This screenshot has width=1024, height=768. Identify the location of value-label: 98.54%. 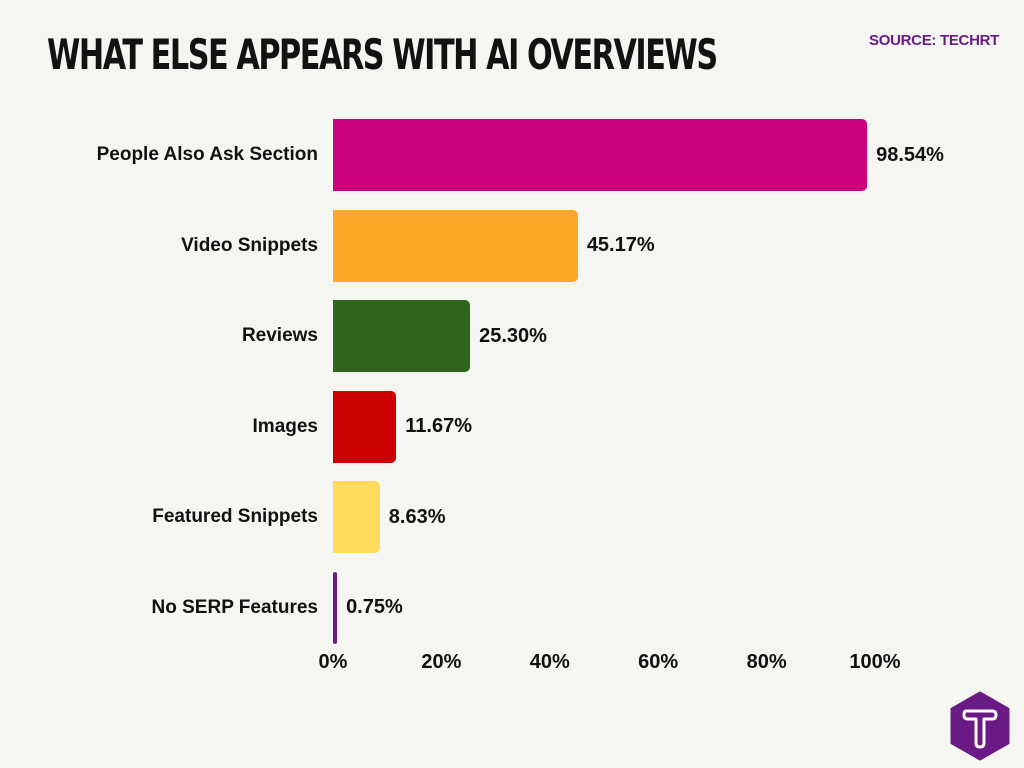
(910, 154).